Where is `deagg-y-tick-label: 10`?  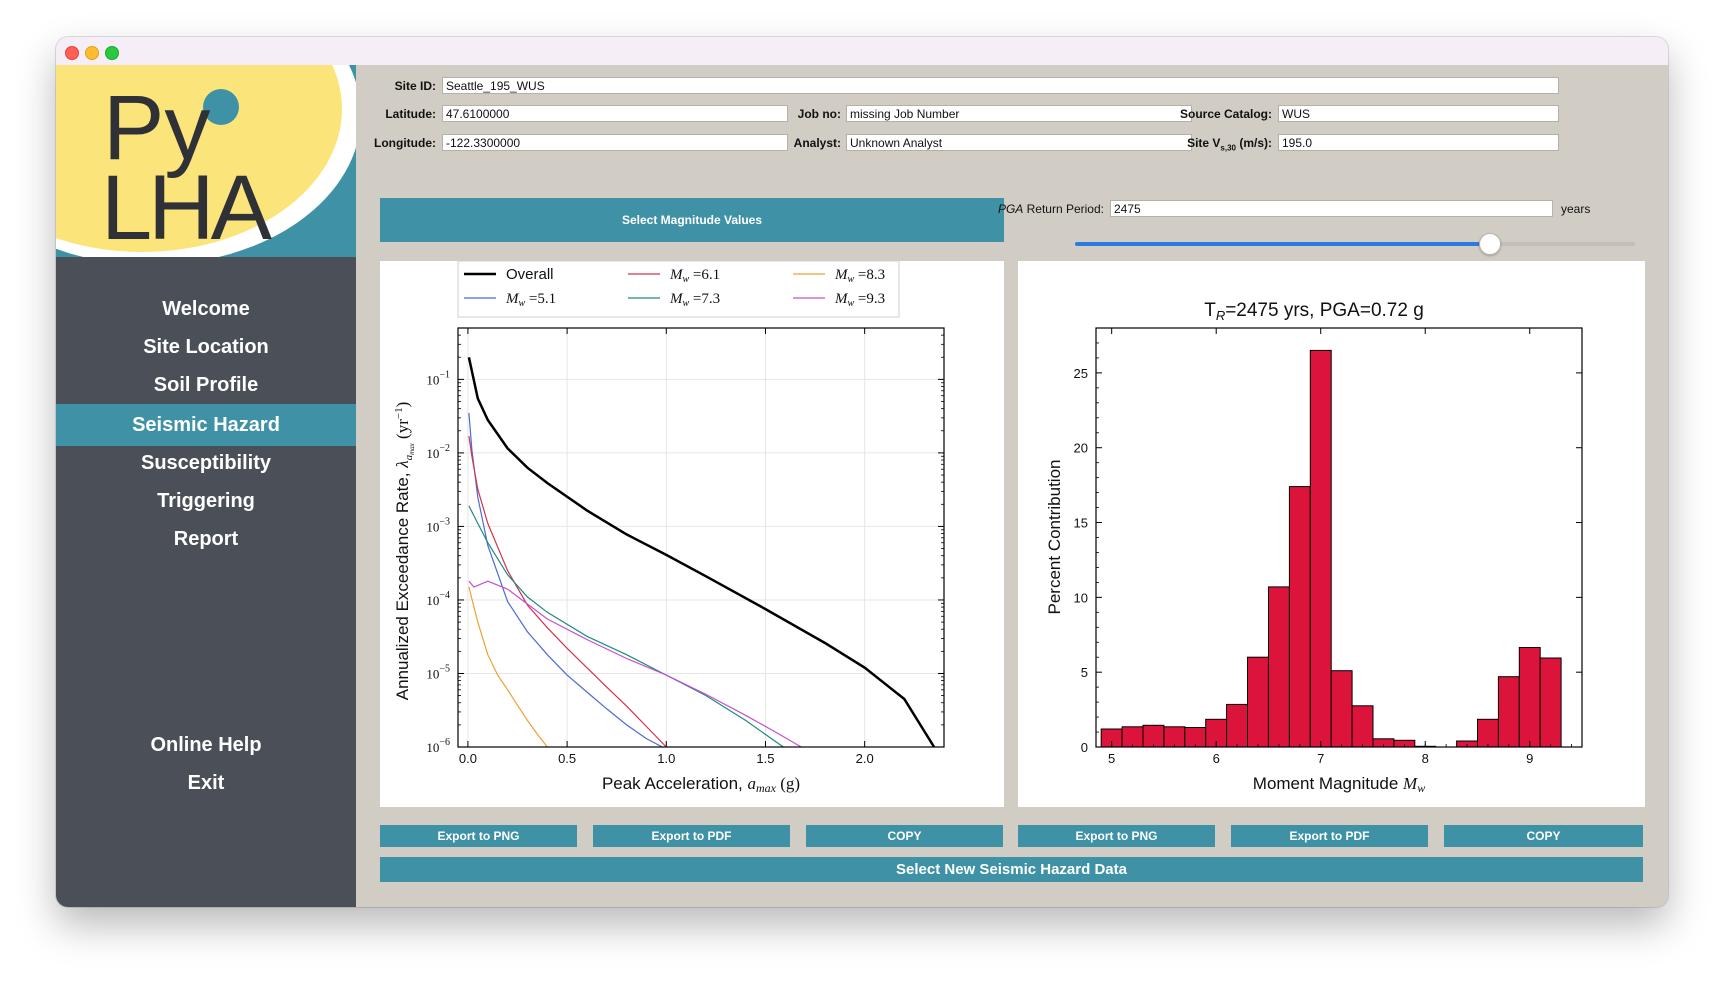
deagg-y-tick-label: 10 is located at coordinates (1081, 597).